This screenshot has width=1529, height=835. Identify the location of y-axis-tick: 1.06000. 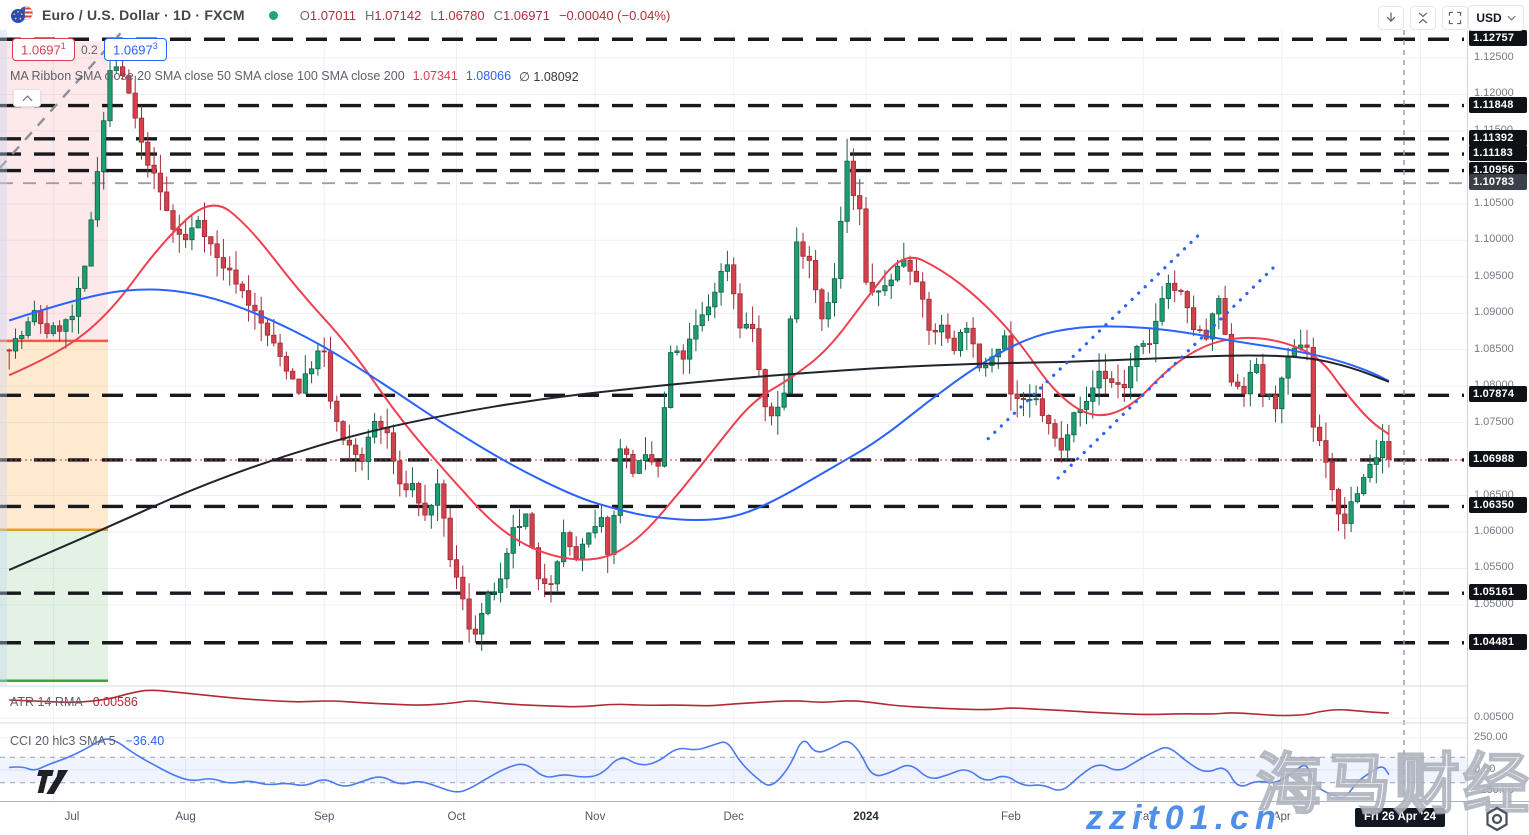
(1494, 530).